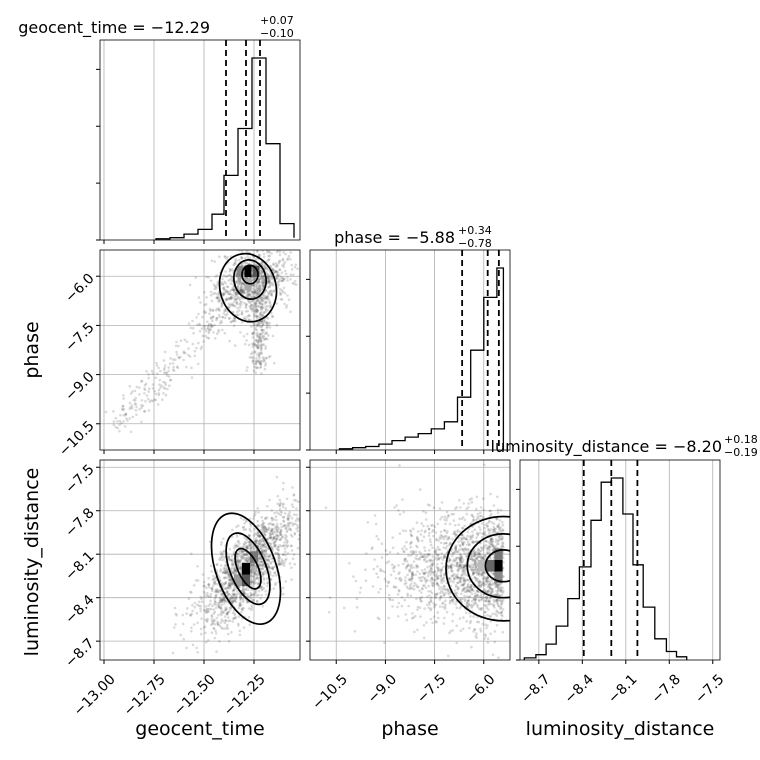 This screenshot has height=760, width=760. I want to click on panel-frame-phase-geocent_time, so click(200, 350).